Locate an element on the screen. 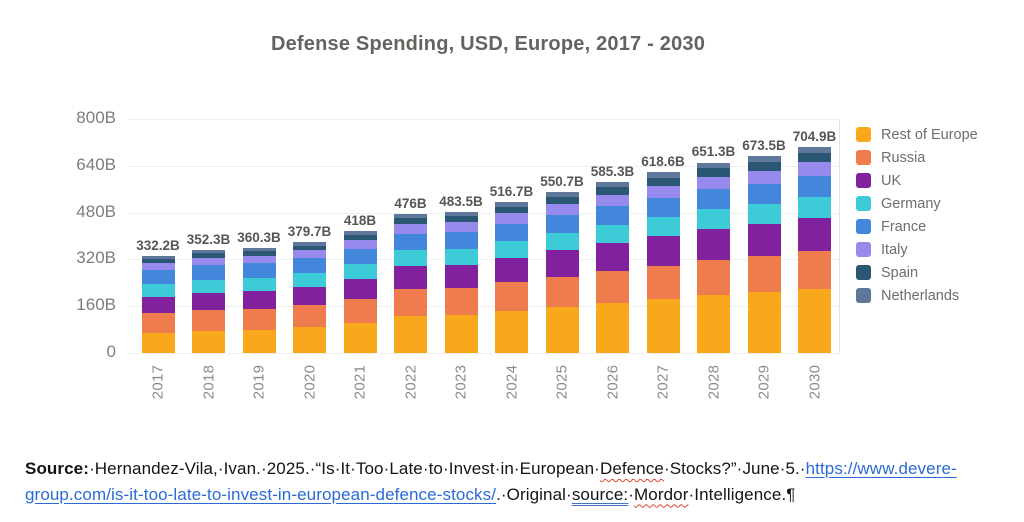 This screenshot has width=1024, height=522. legend-item-france: France is located at coordinates (917, 226).